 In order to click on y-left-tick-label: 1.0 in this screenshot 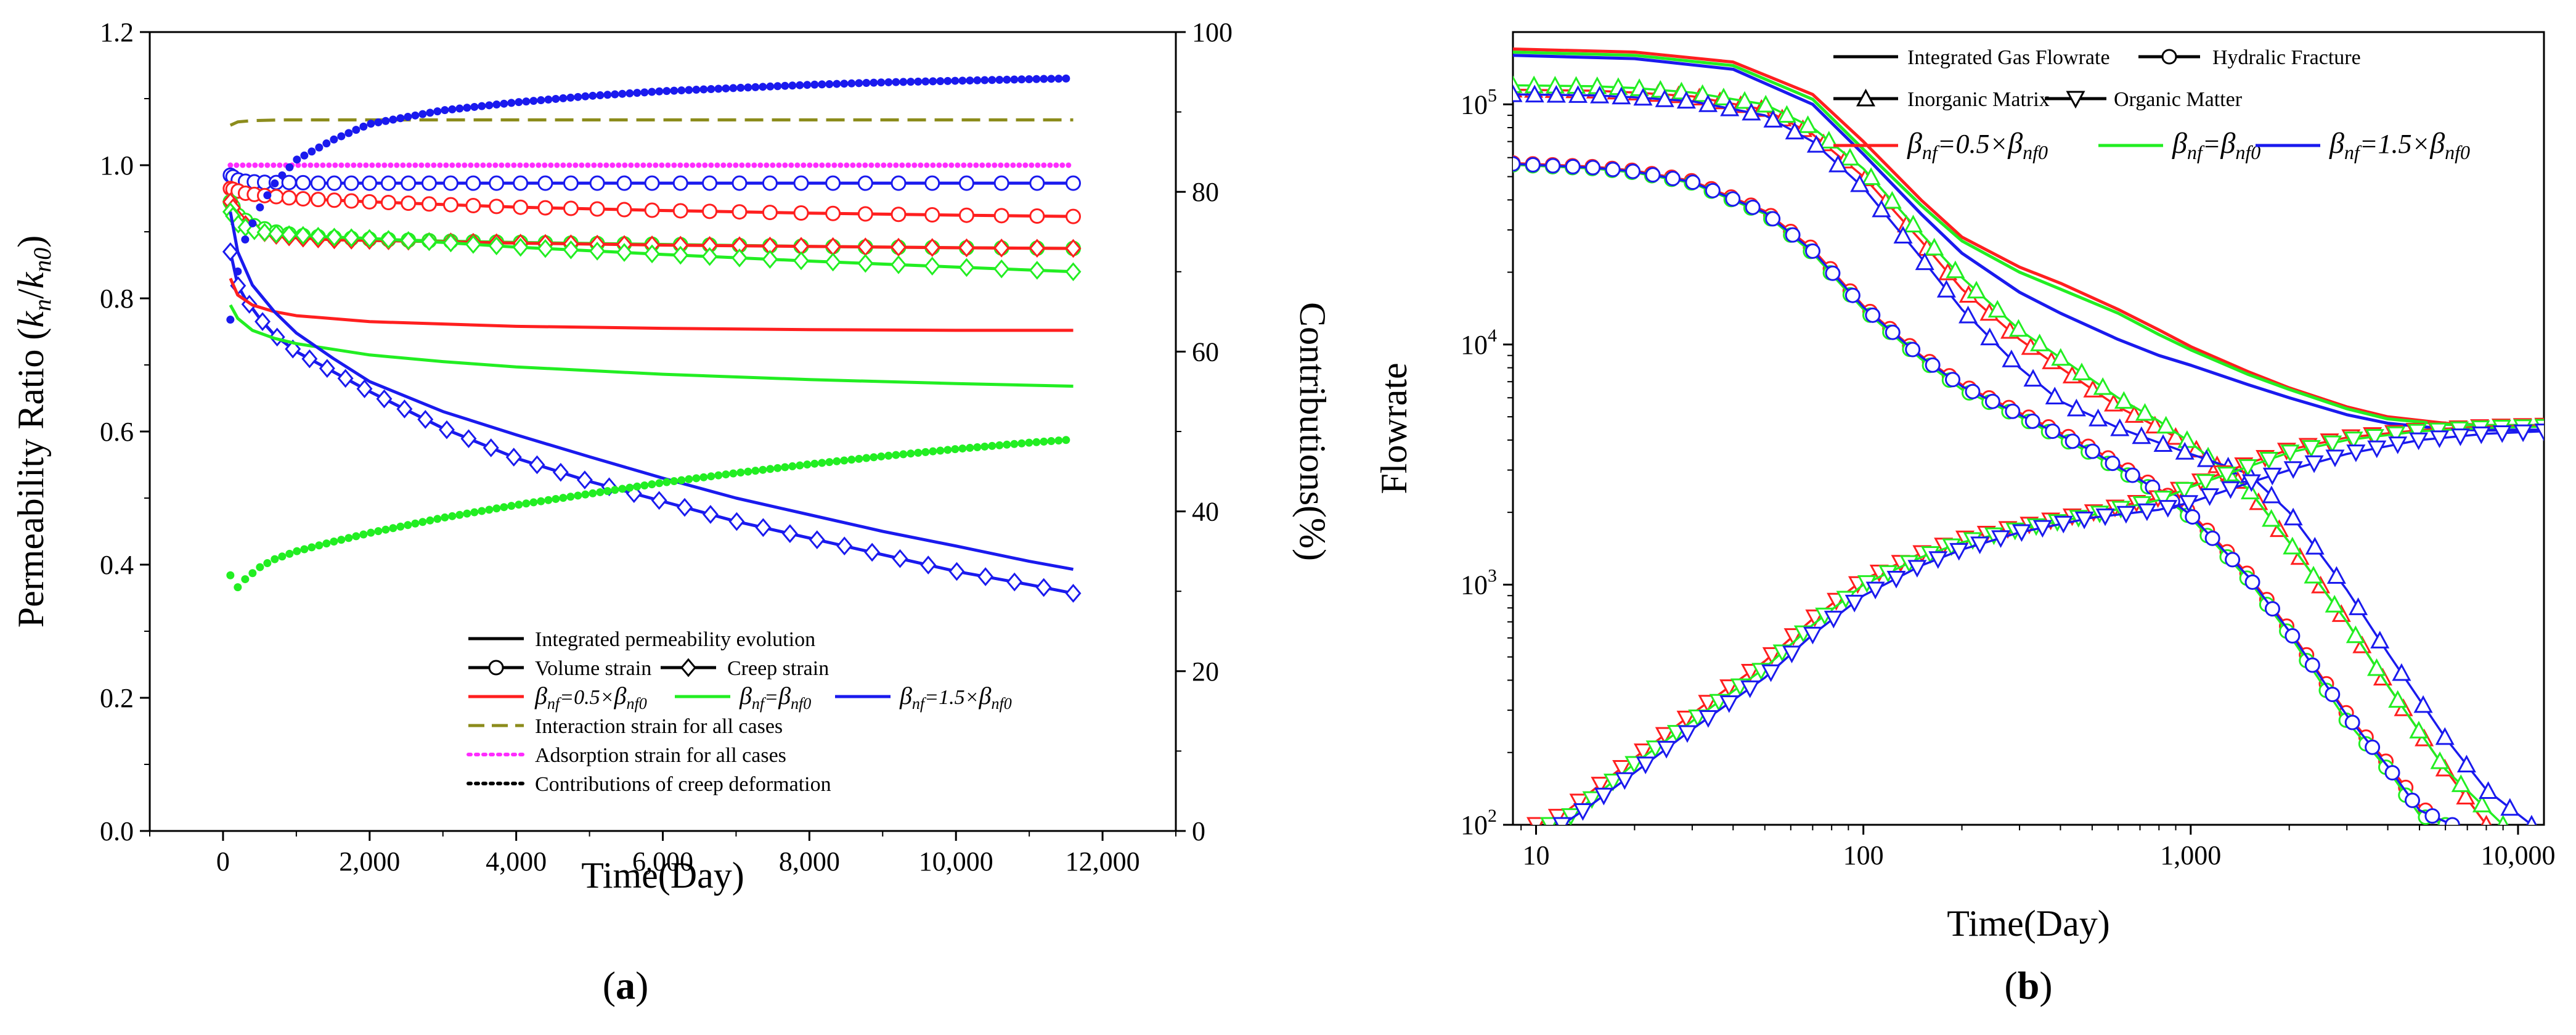, I will do `click(117, 165)`.